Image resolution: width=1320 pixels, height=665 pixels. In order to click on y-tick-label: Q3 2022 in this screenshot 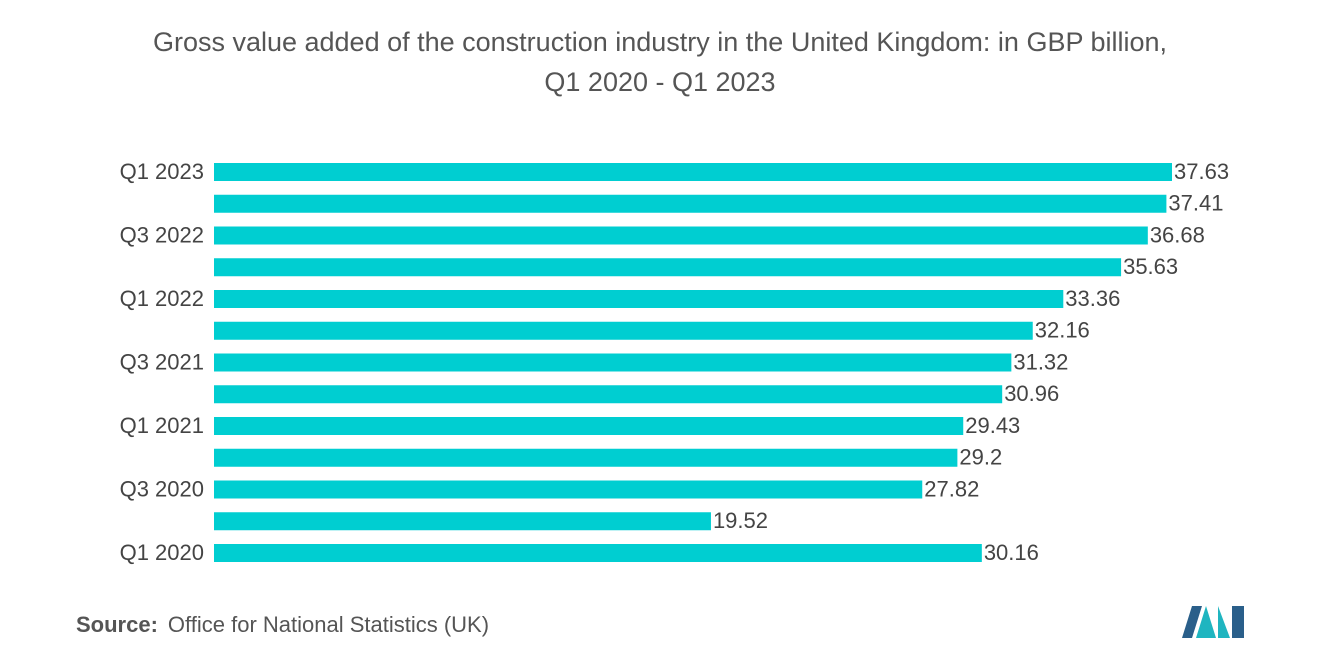, I will do `click(162, 234)`.